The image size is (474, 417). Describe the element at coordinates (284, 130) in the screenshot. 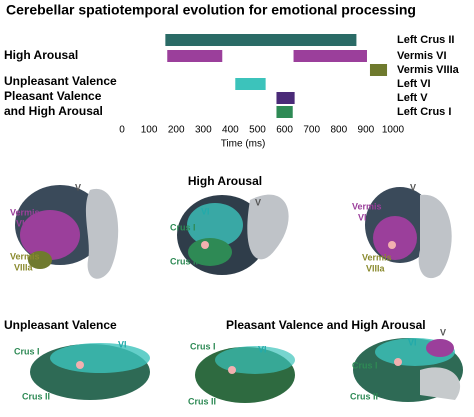

I see `x-tick-label: 600` at that location.